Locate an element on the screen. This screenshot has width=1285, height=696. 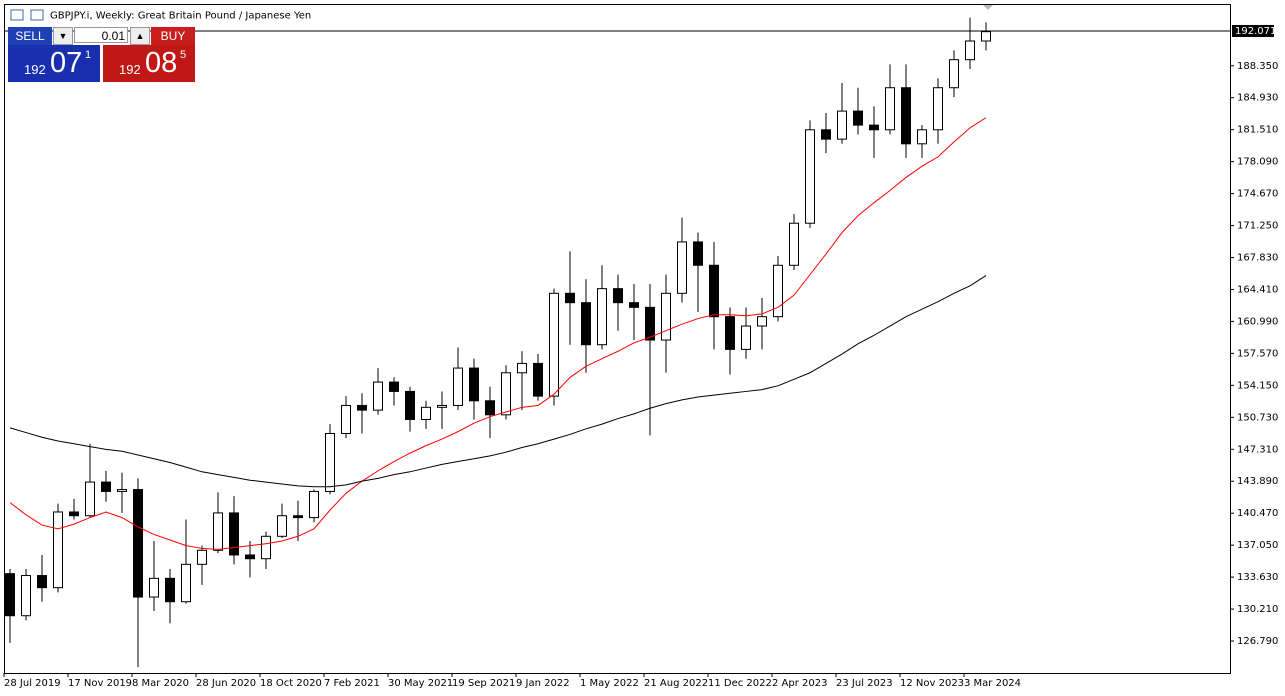
x-tick-label: 12 Nov 2023 is located at coordinates (932, 683).